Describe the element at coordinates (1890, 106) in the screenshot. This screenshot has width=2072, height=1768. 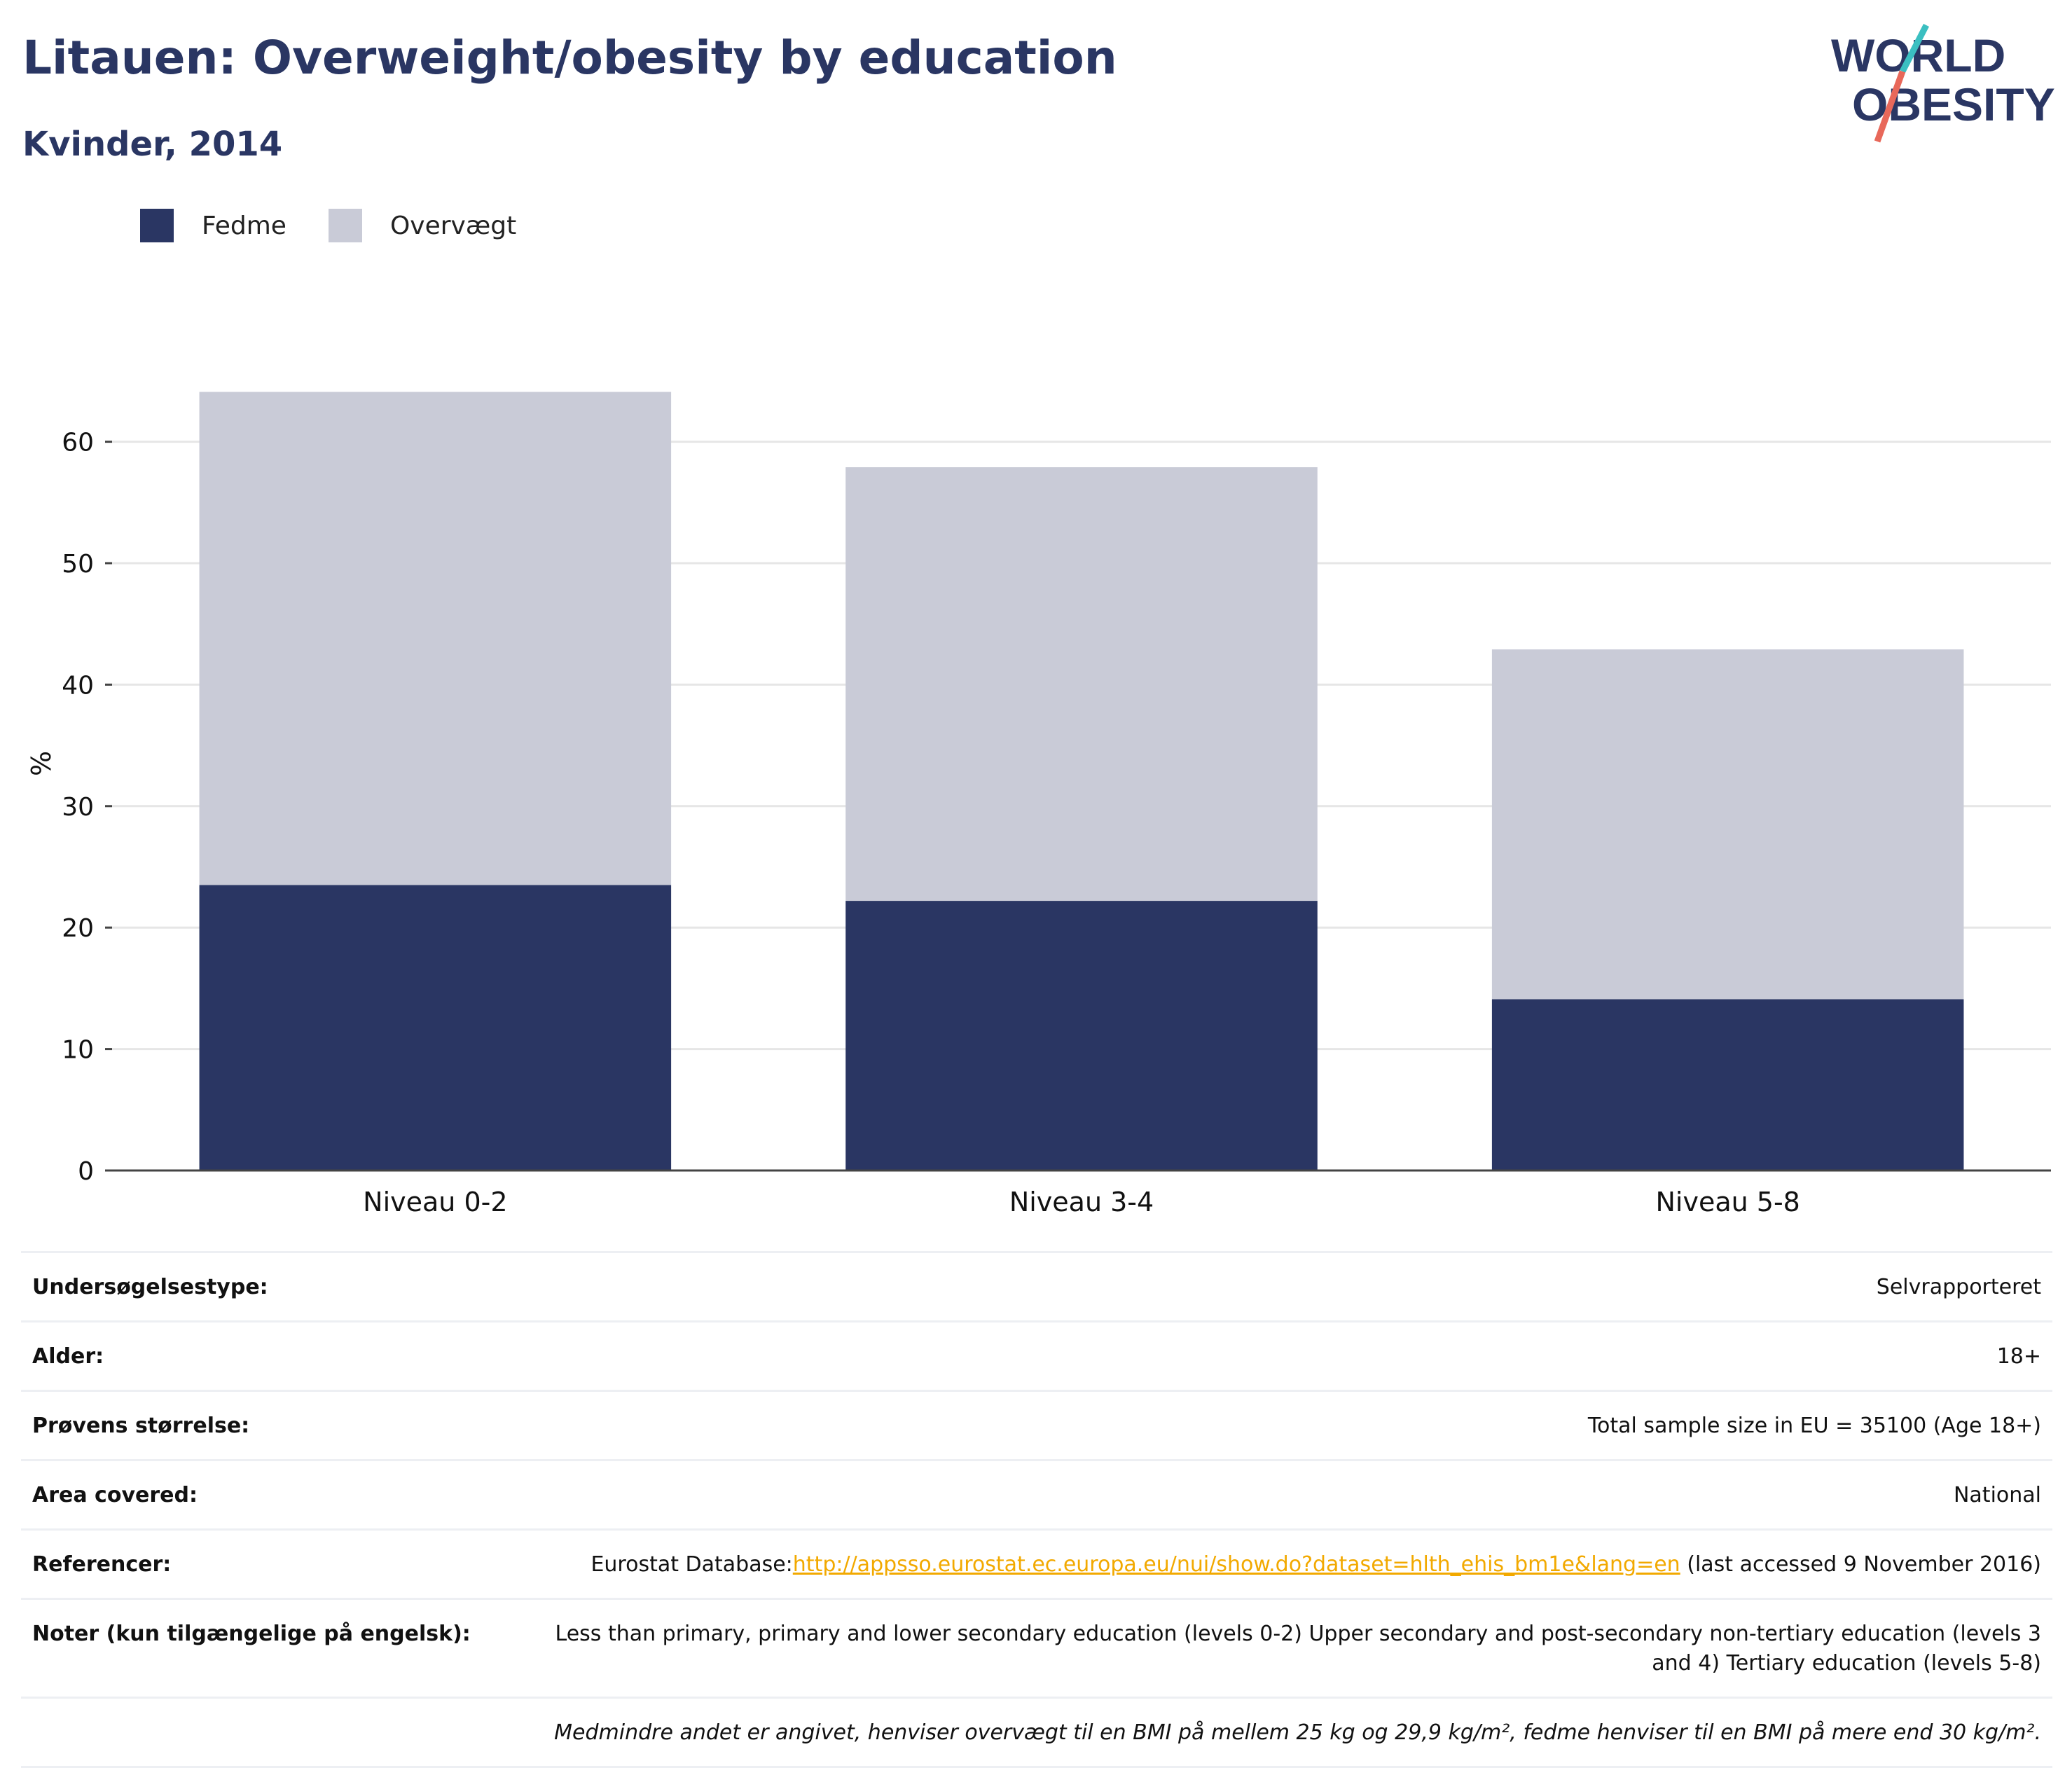
I see `logo-slash-bottom` at that location.